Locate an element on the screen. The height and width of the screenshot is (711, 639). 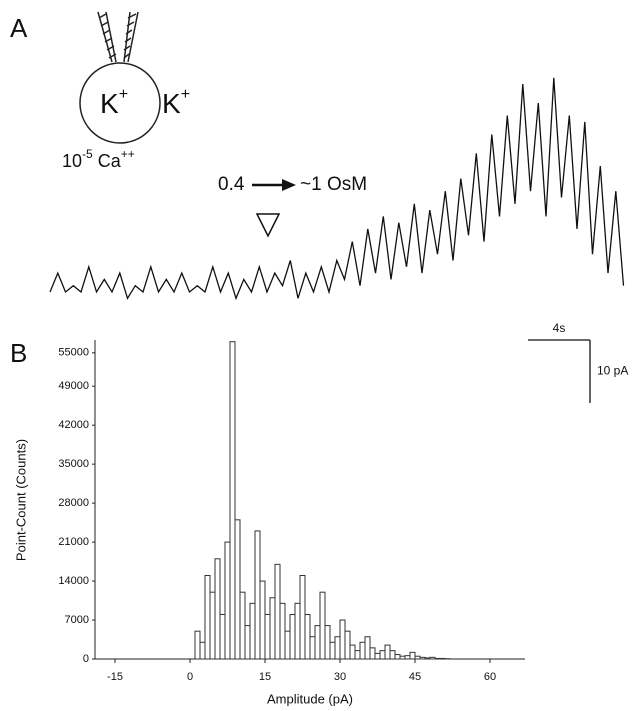
time-scale-label: 4s is located at coordinates (559, 328).